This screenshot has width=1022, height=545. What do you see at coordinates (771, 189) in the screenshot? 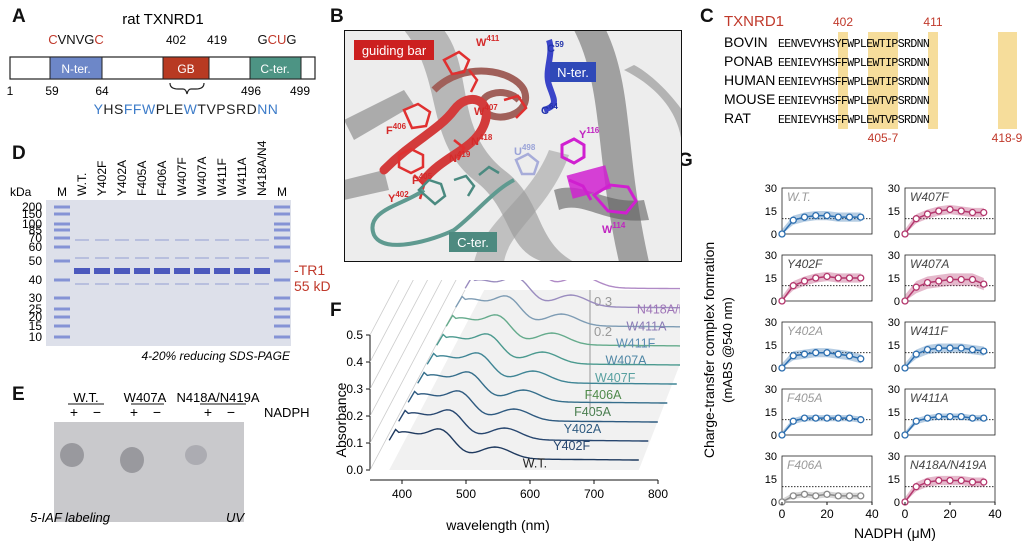
I see `subplot-y-tick: 30` at bounding box center [771, 189].